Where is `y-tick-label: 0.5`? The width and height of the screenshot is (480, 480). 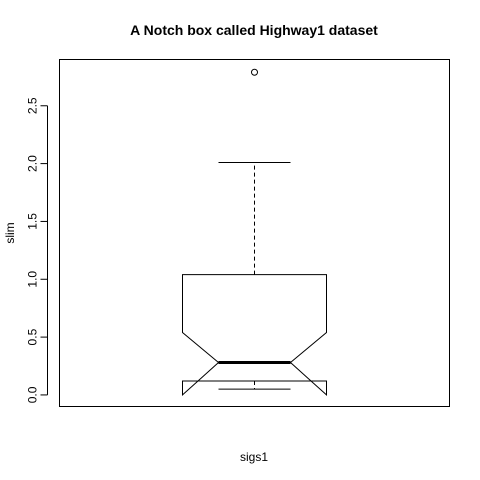 y-tick-label: 0.5 is located at coordinates (33, 336).